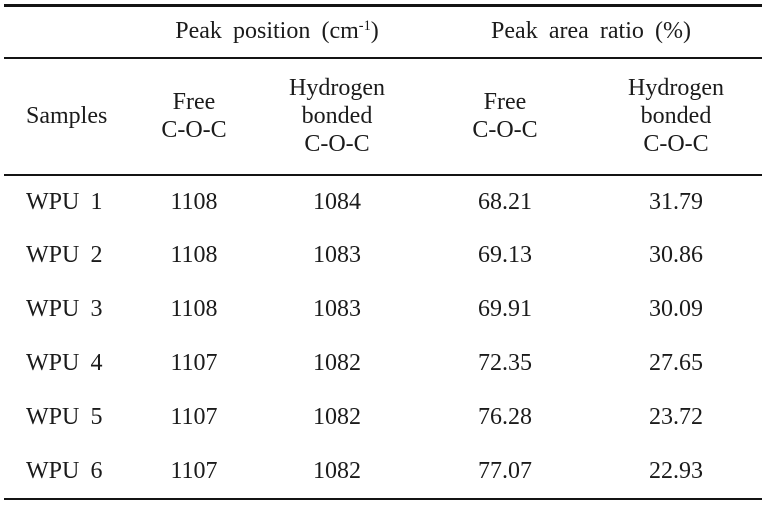 Image resolution: width=767 pixels, height=509 pixels. I want to click on group-header-row: Peak position (cm-1) Peak area ratio (%), so click(383, 32).